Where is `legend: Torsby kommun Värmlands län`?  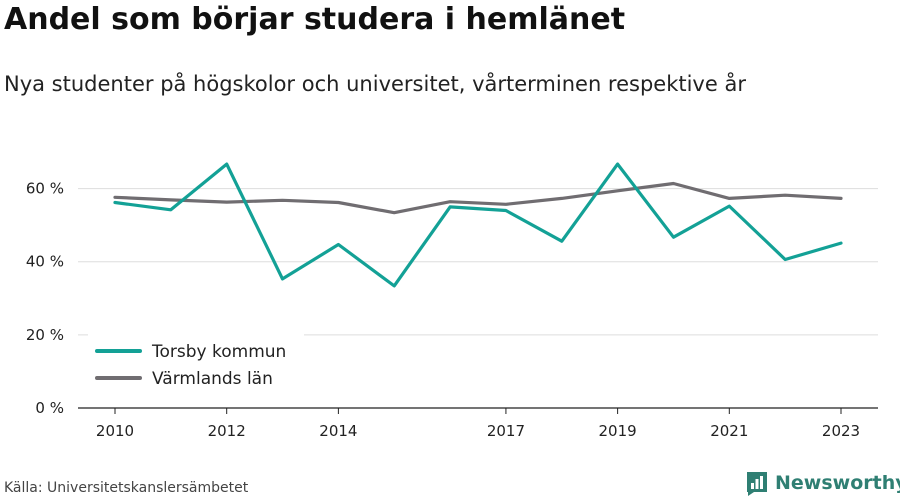
legend: Torsby kommun Värmlands län is located at coordinates (196, 365).